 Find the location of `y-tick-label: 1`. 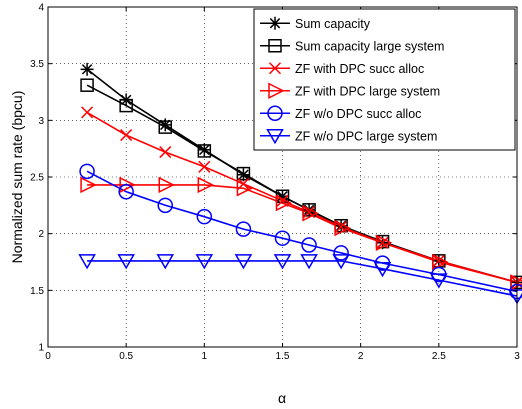

y-tick-label: 1 is located at coordinates (41, 348).